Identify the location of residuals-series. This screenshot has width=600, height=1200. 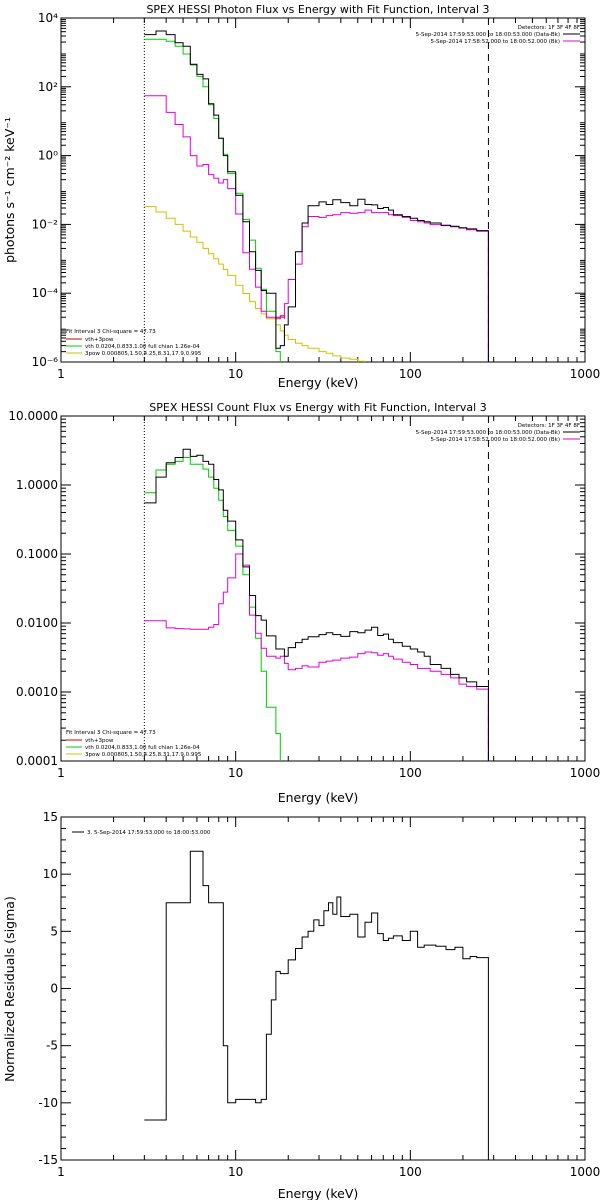
(316, 1005).